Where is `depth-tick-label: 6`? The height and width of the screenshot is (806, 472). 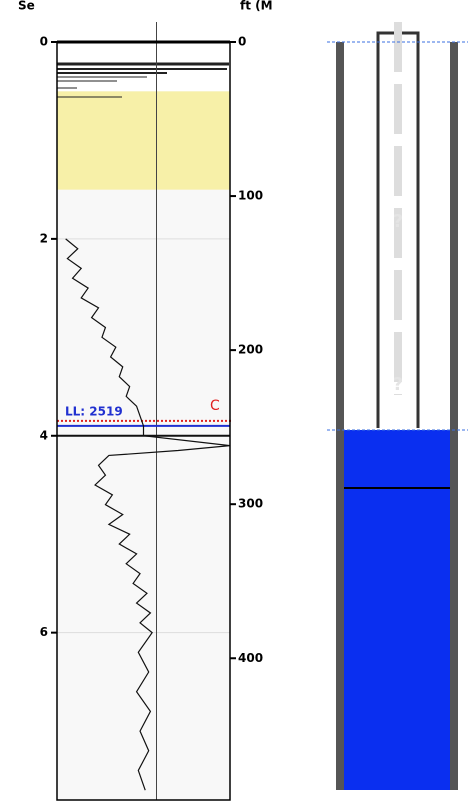 depth-tick-label: 6 is located at coordinates (44, 632).